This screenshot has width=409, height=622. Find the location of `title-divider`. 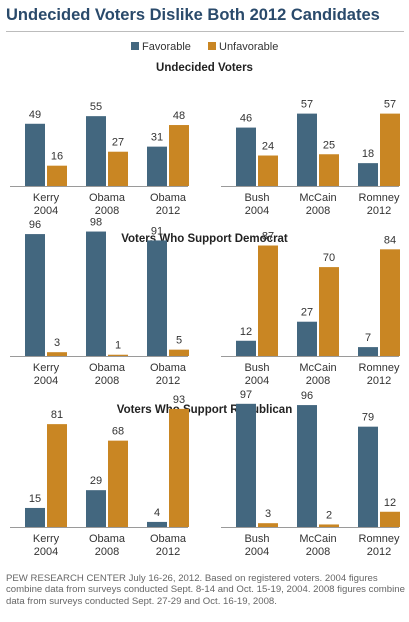

title-divider is located at coordinates (205, 31).